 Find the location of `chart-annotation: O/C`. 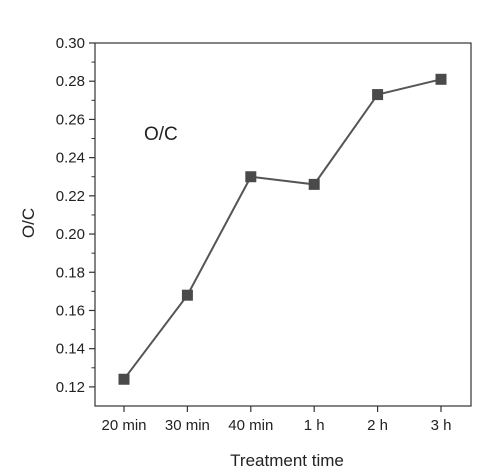

chart-annotation: O/C is located at coordinates (161, 134).